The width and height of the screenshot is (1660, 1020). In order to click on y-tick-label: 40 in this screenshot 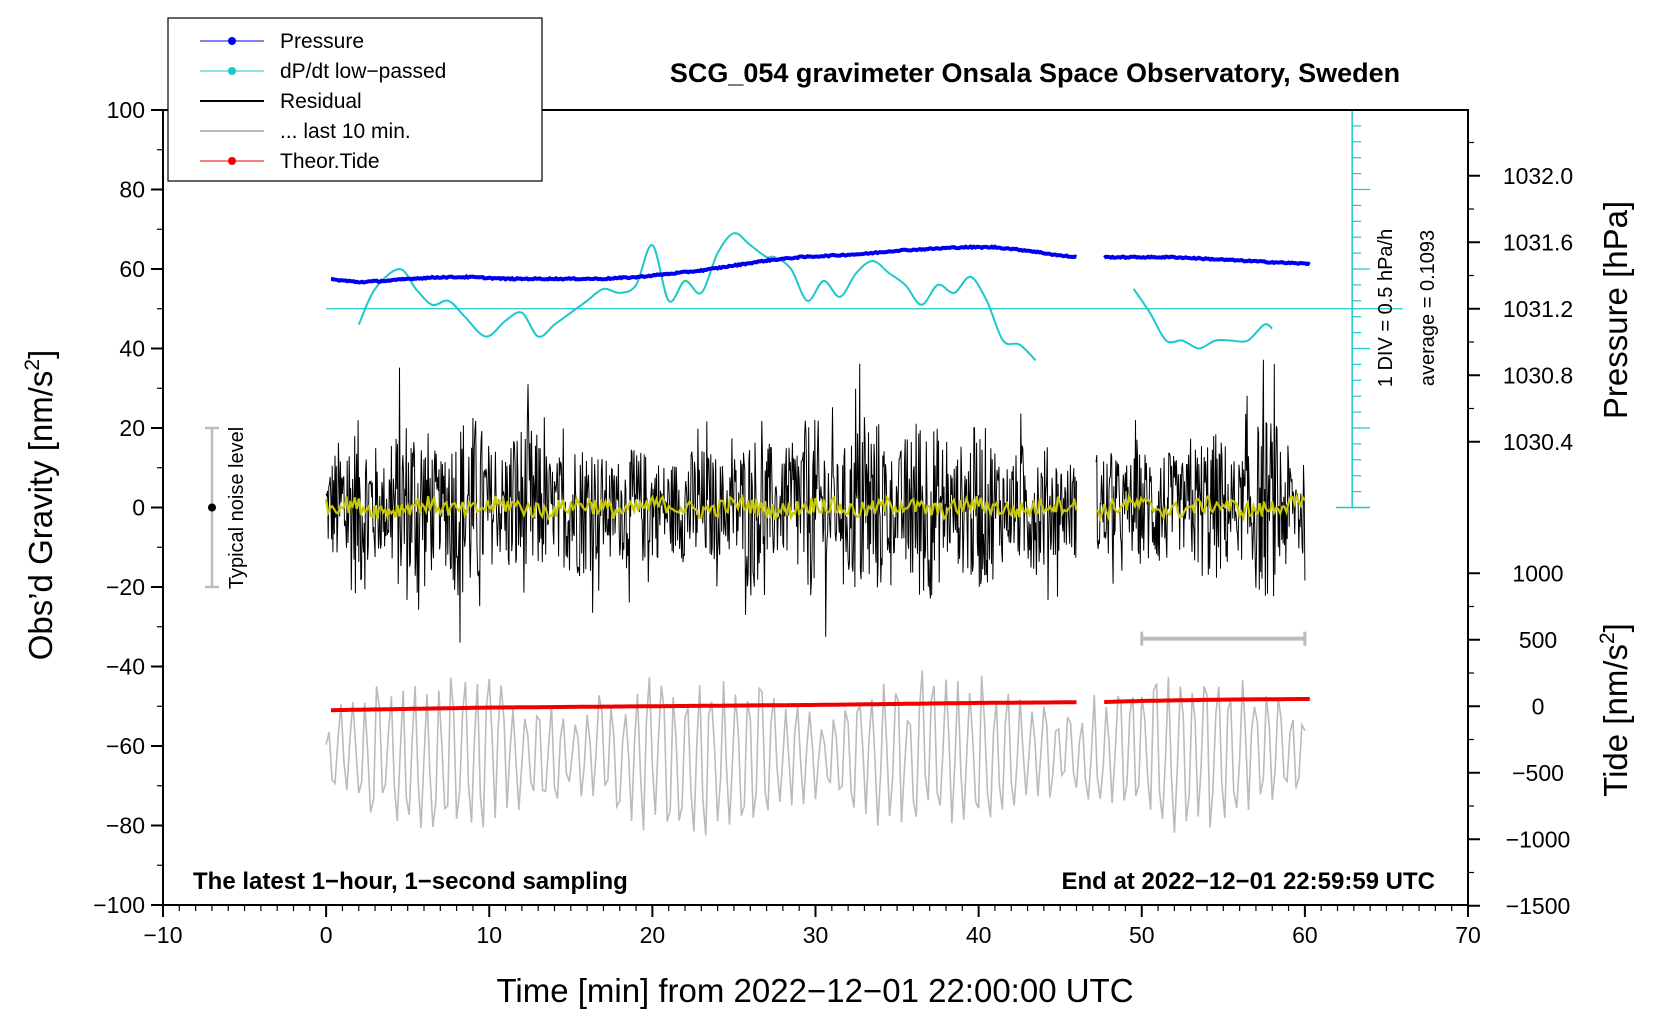, I will do `click(132, 349)`.